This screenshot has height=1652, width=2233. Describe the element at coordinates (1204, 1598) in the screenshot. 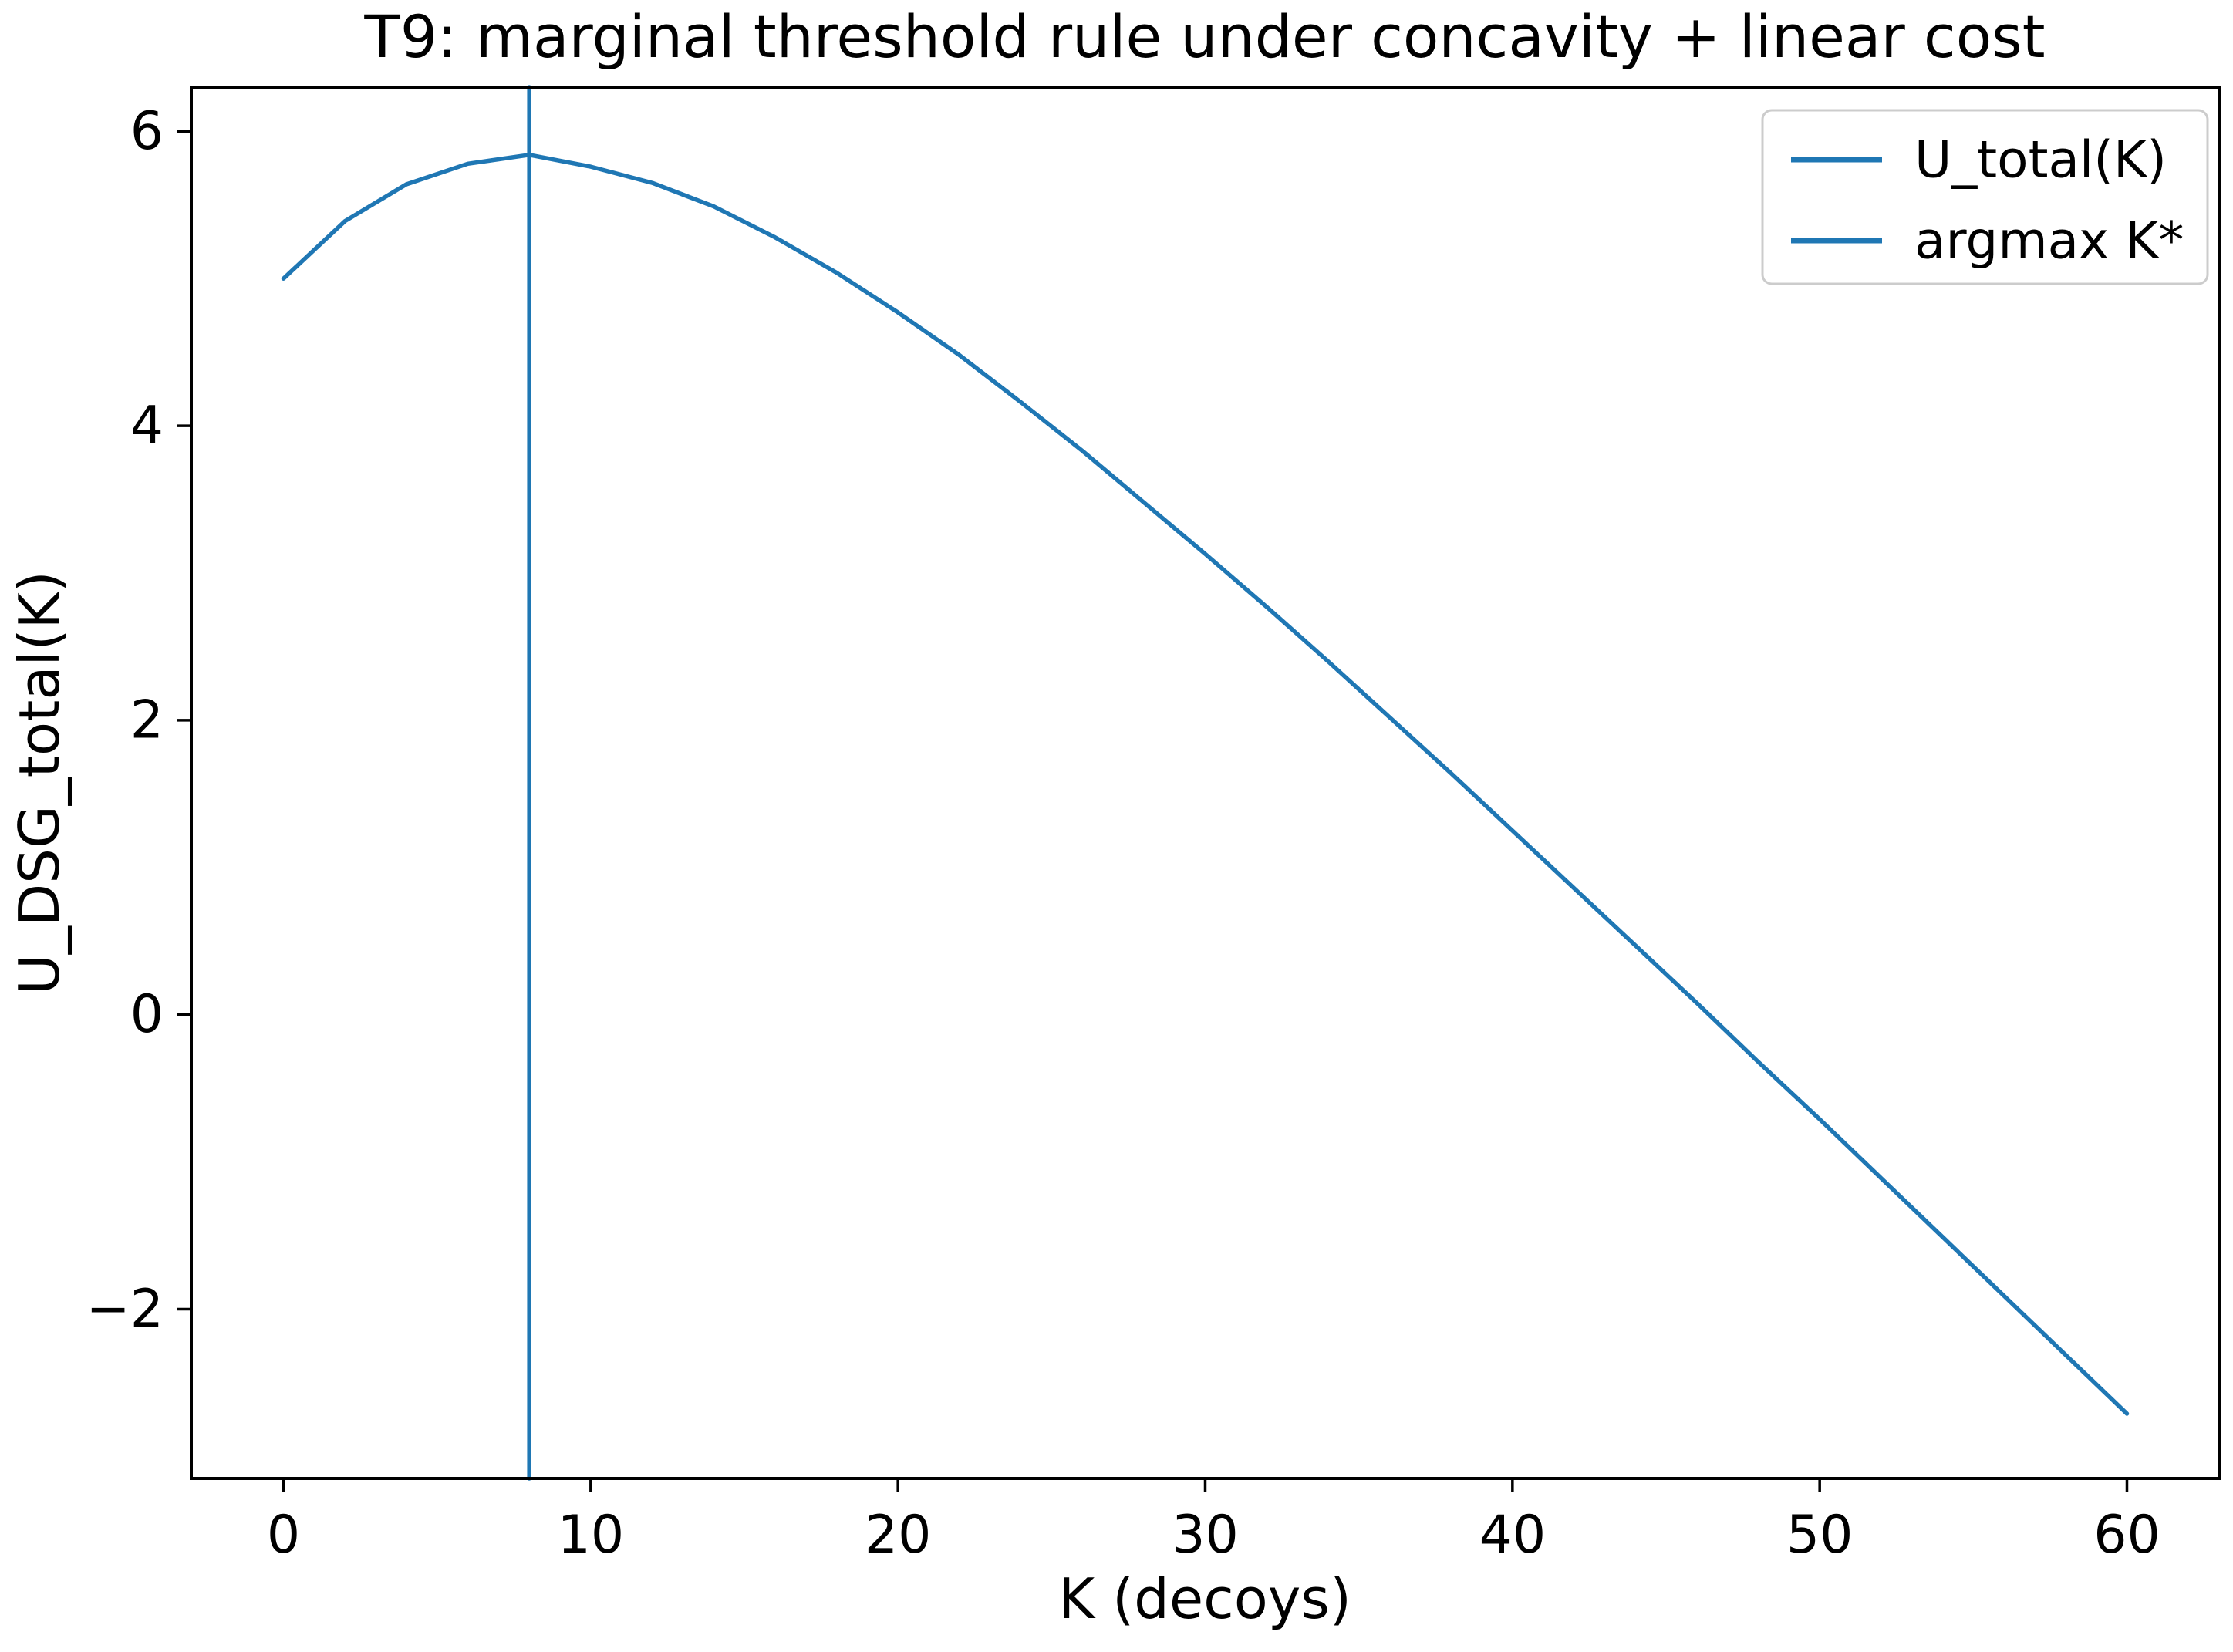

I see `x-axis-label: K (decoys)` at that location.